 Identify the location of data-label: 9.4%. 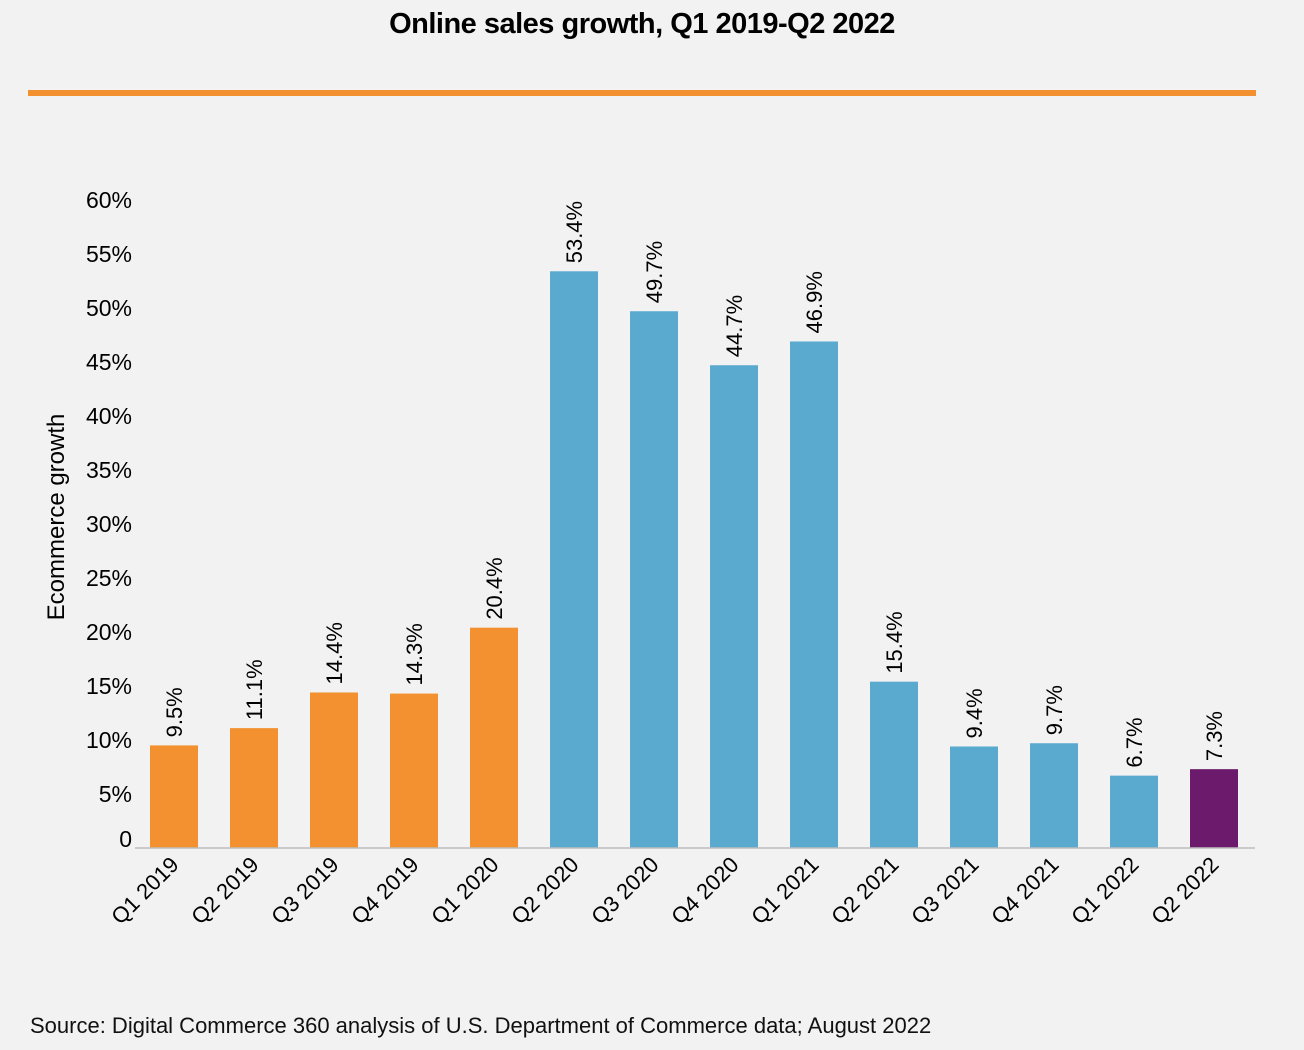
(974, 713).